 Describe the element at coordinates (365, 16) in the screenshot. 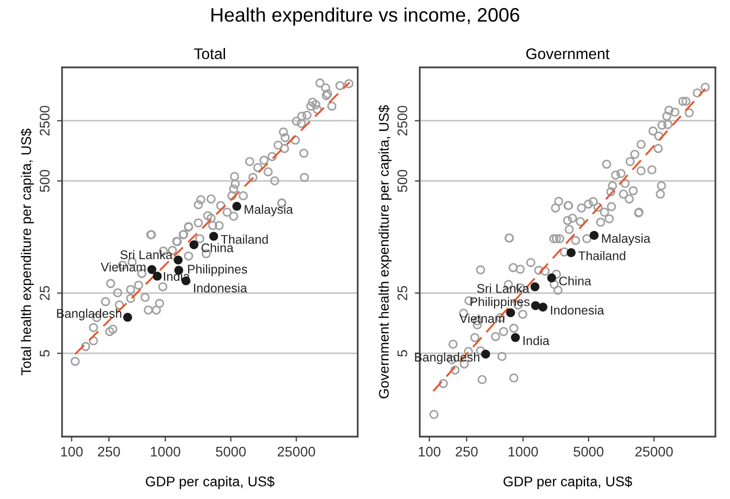

I see `text: Health expenditure vs income, 2006` at that location.